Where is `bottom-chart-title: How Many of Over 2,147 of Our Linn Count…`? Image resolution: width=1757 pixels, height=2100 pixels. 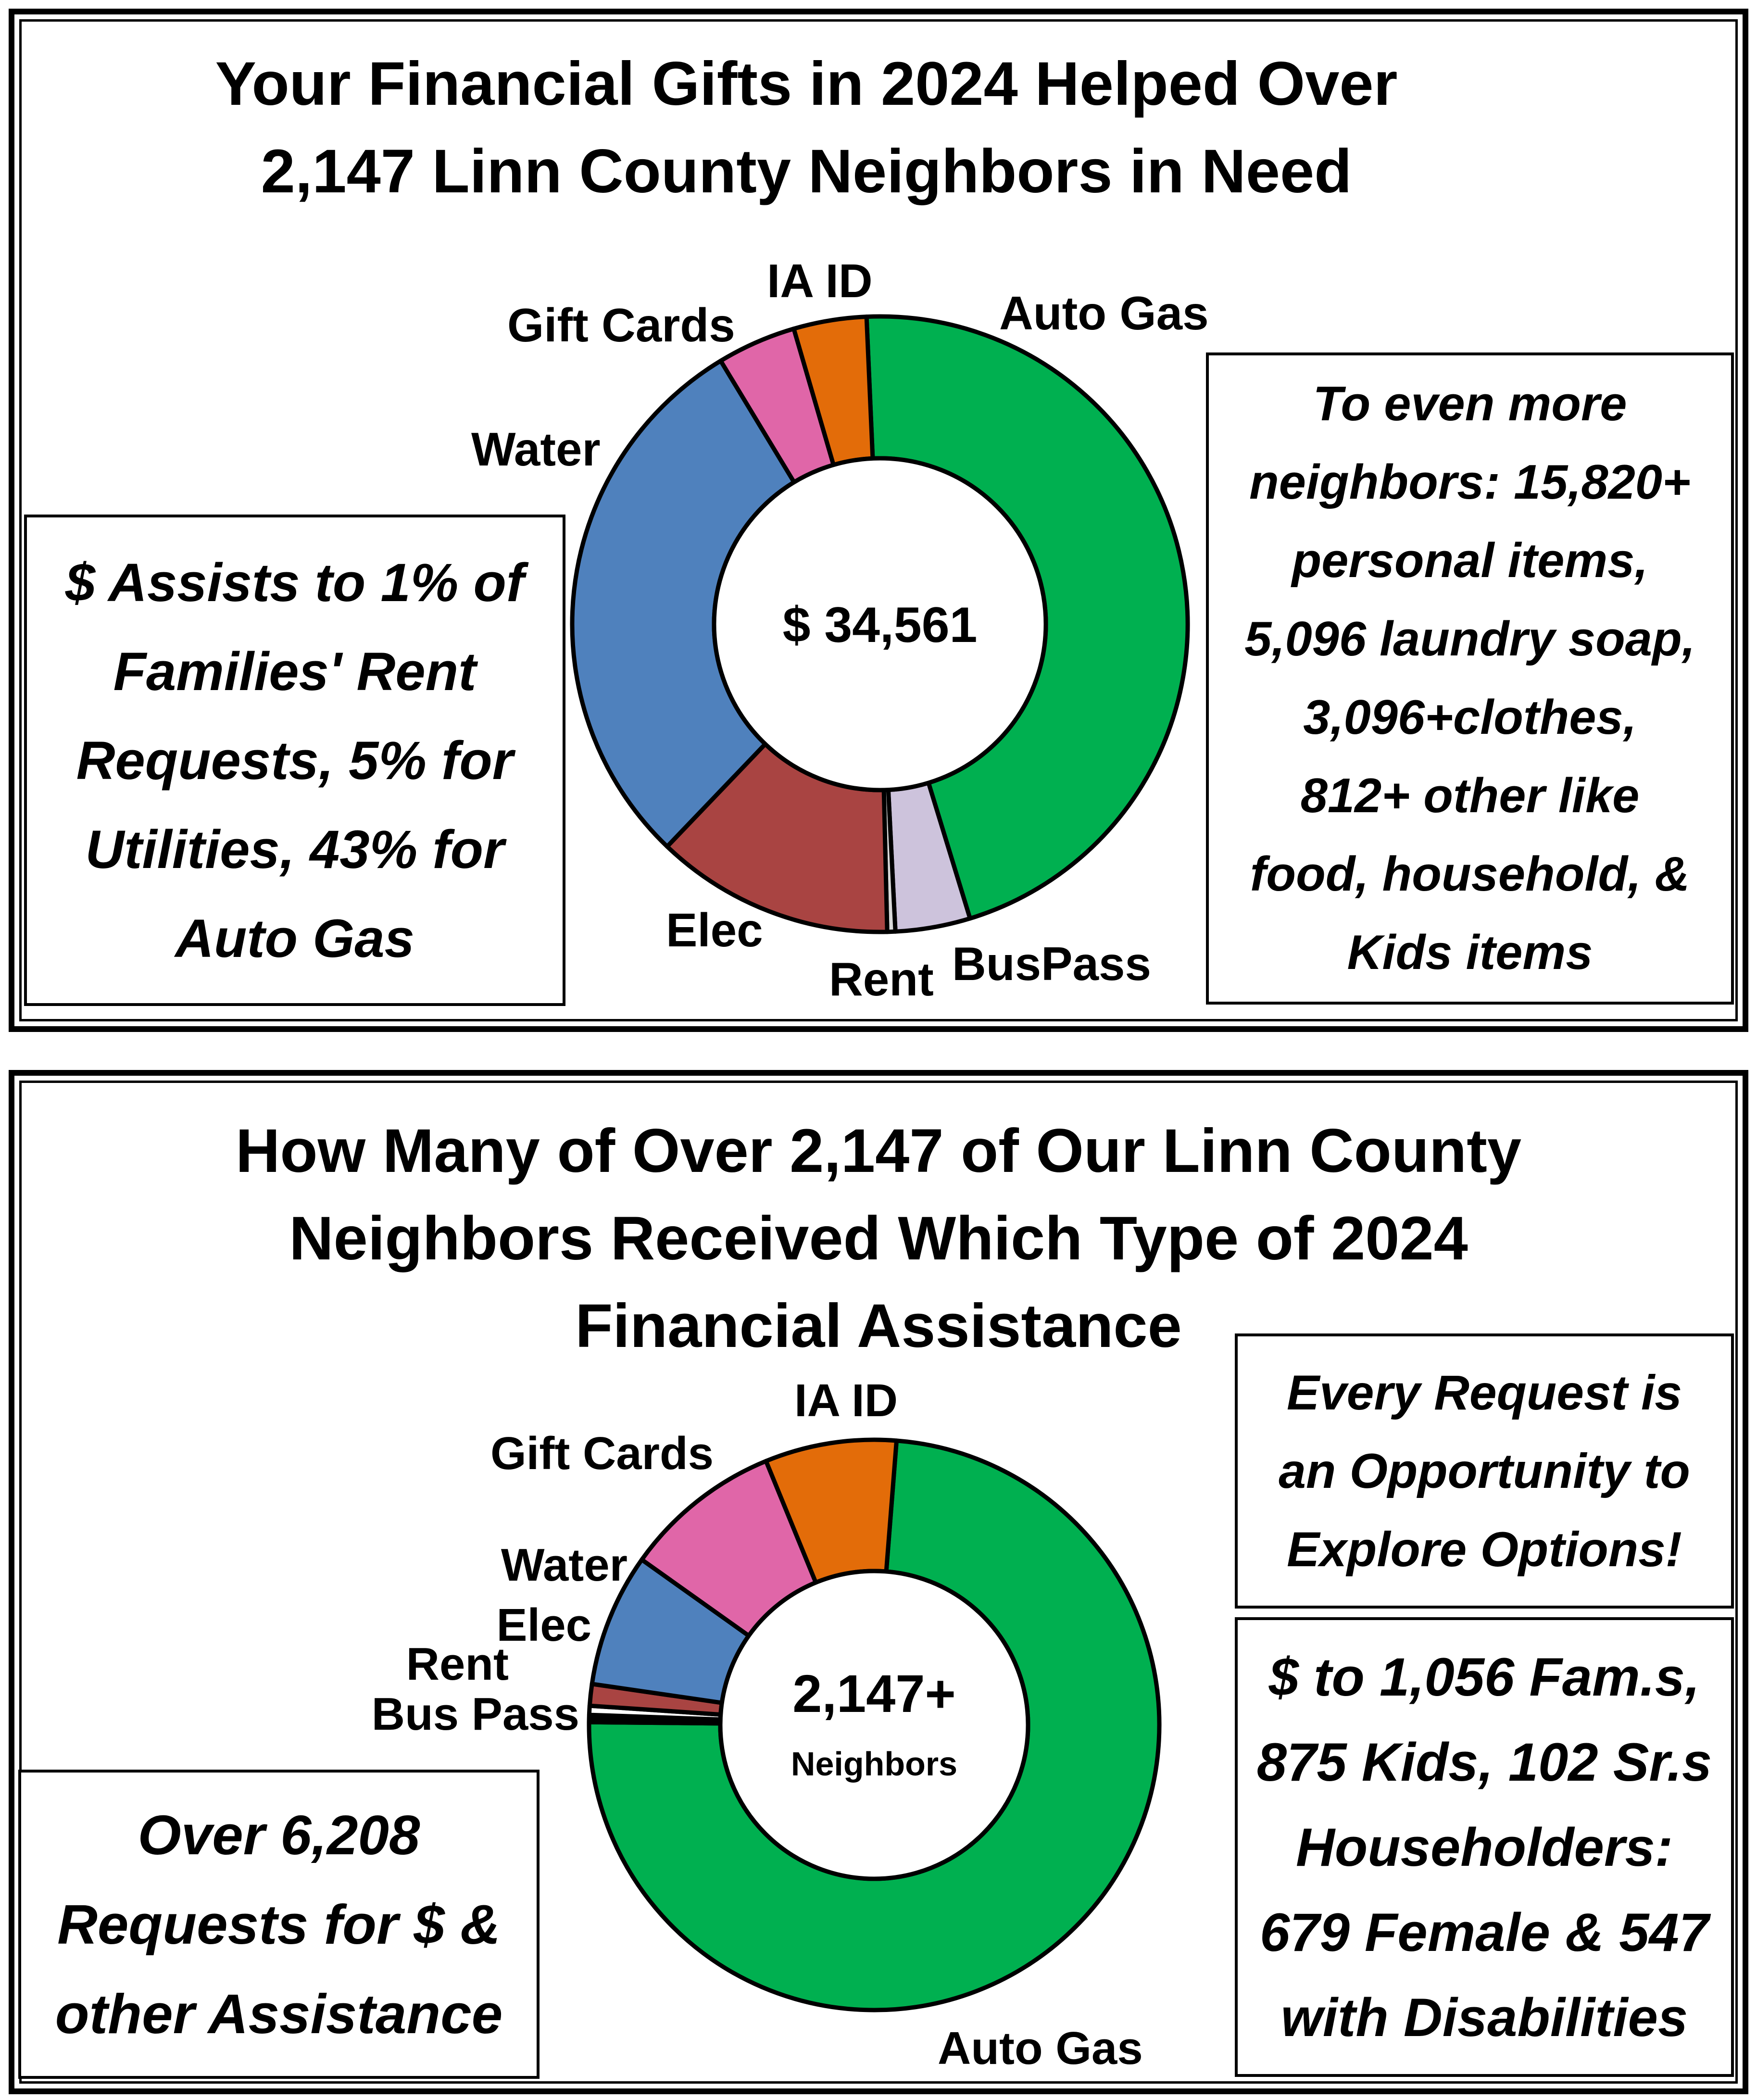
bottom-chart-title: How Many of Over 2,147 of Our Linn Count… is located at coordinates (878, 1238).